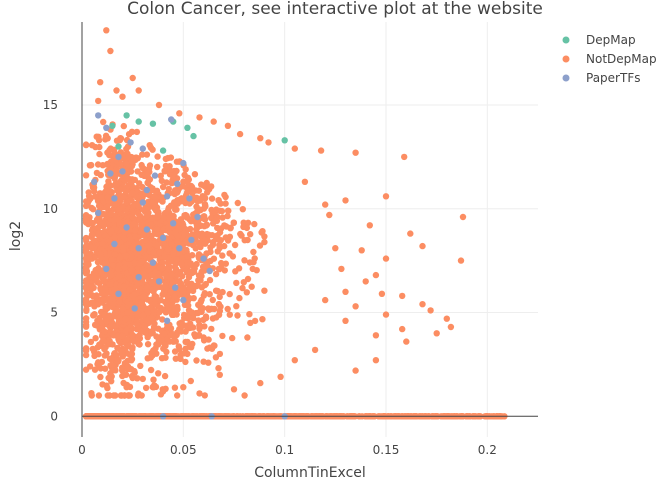  I want to click on legend-item-papertfs: PaperTFs, so click(601, 78).